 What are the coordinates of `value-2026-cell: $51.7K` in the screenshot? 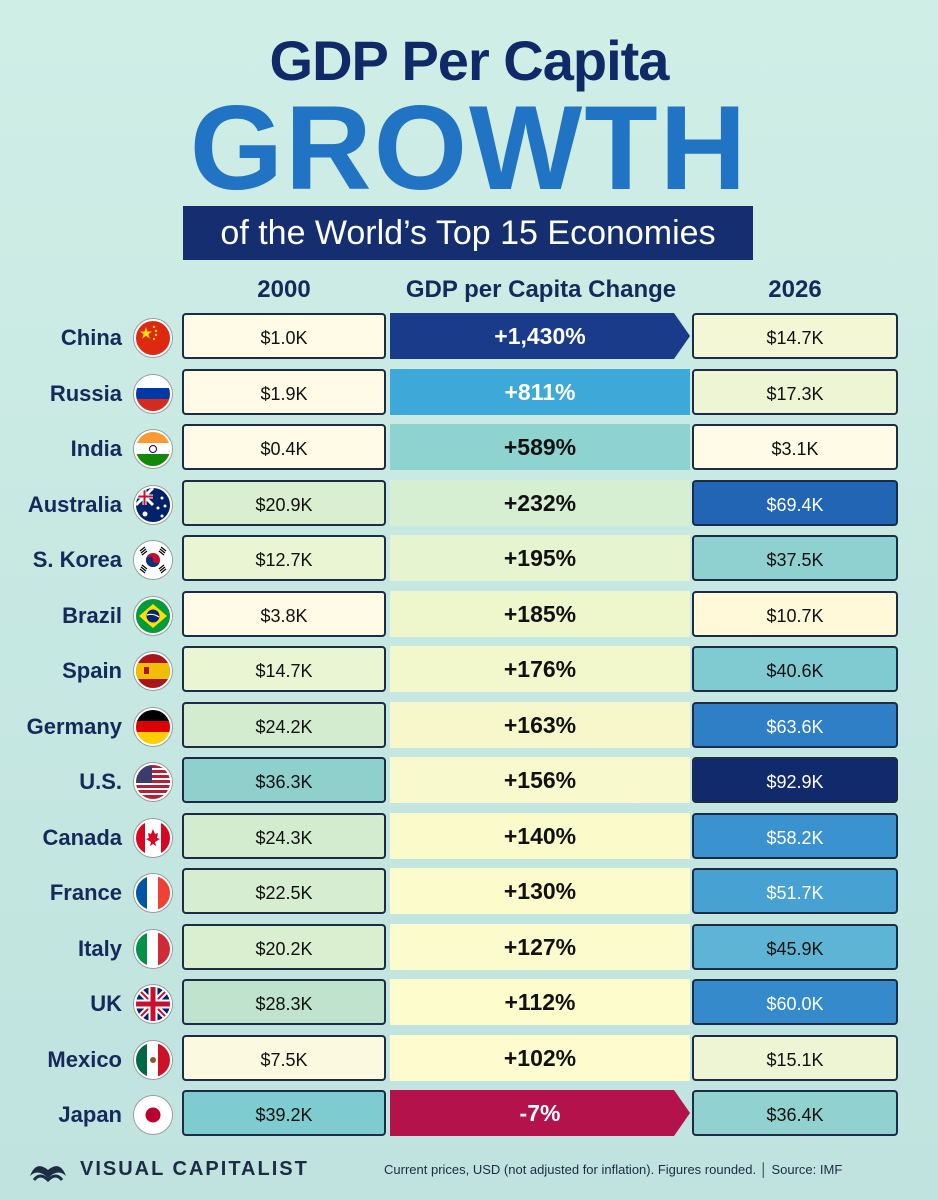 It's located at (795, 891).